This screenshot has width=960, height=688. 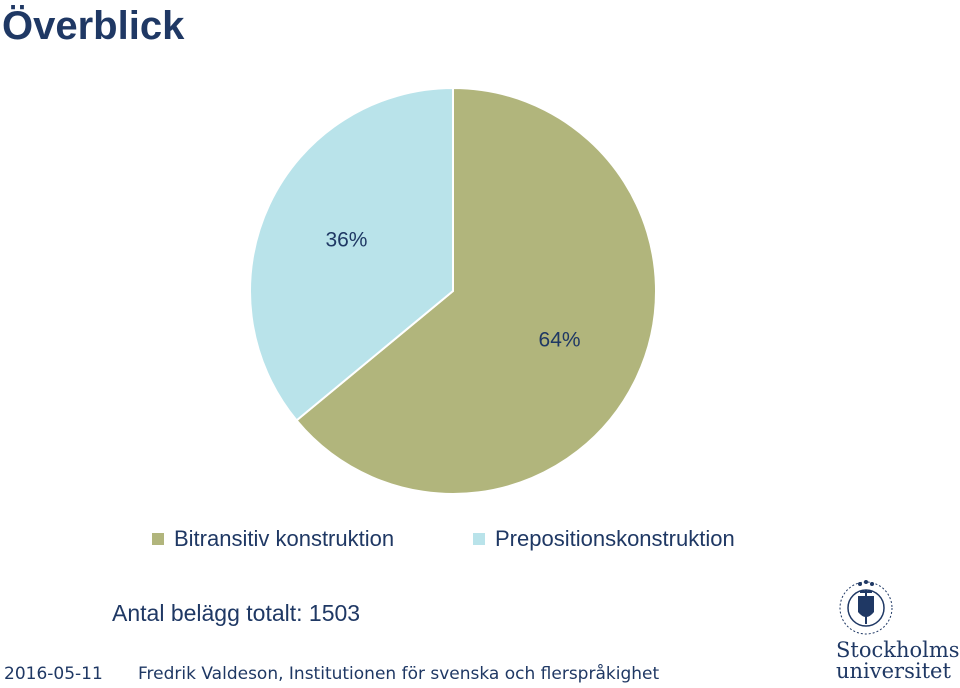 What do you see at coordinates (615, 538) in the screenshot?
I see `legend-label-preposition: Prepositionskonstruktion` at bounding box center [615, 538].